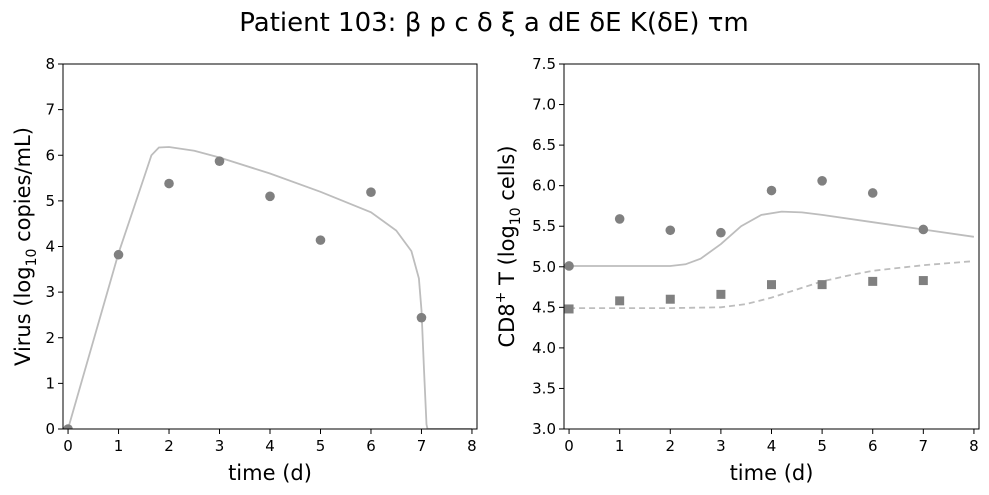  Describe the element at coordinates (544, 429) in the screenshot. I see `y-tick-label: 3.0` at that location.